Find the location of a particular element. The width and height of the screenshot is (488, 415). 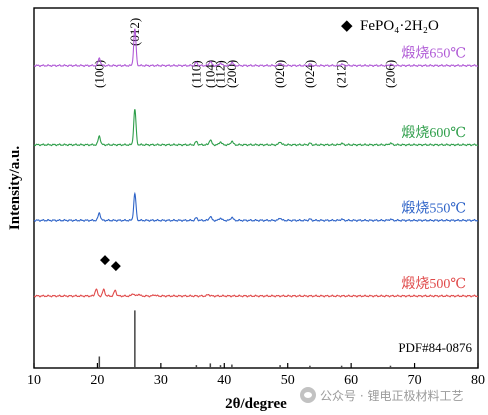

series-label: 煅烧650℃ is located at coordinates (433, 54).